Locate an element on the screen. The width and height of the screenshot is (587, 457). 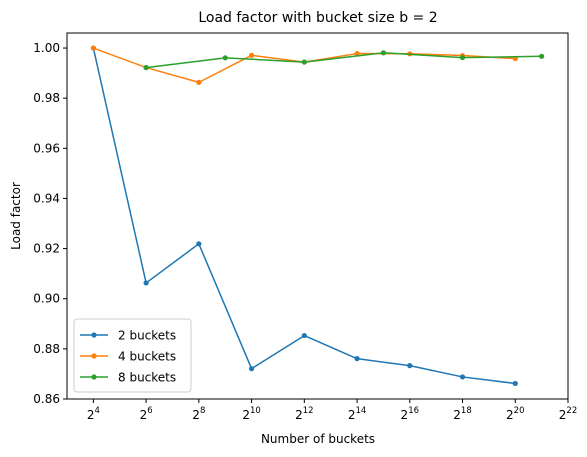
y-tick-label: 0.92 is located at coordinates (46, 249).